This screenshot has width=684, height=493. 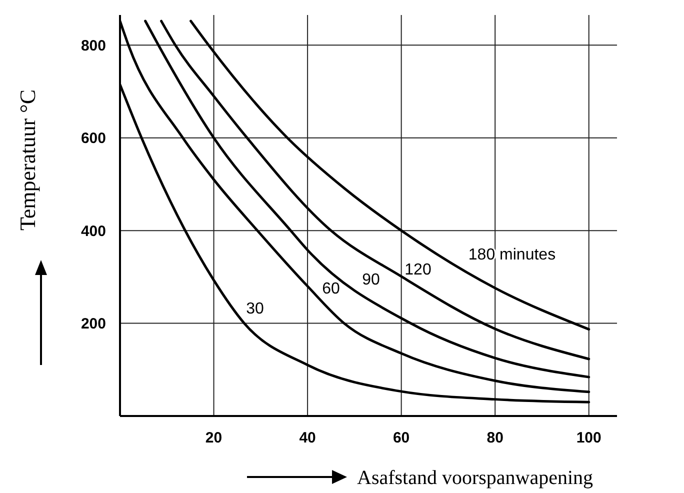 I want to click on y-tick-label: 800, so click(x=93, y=45).